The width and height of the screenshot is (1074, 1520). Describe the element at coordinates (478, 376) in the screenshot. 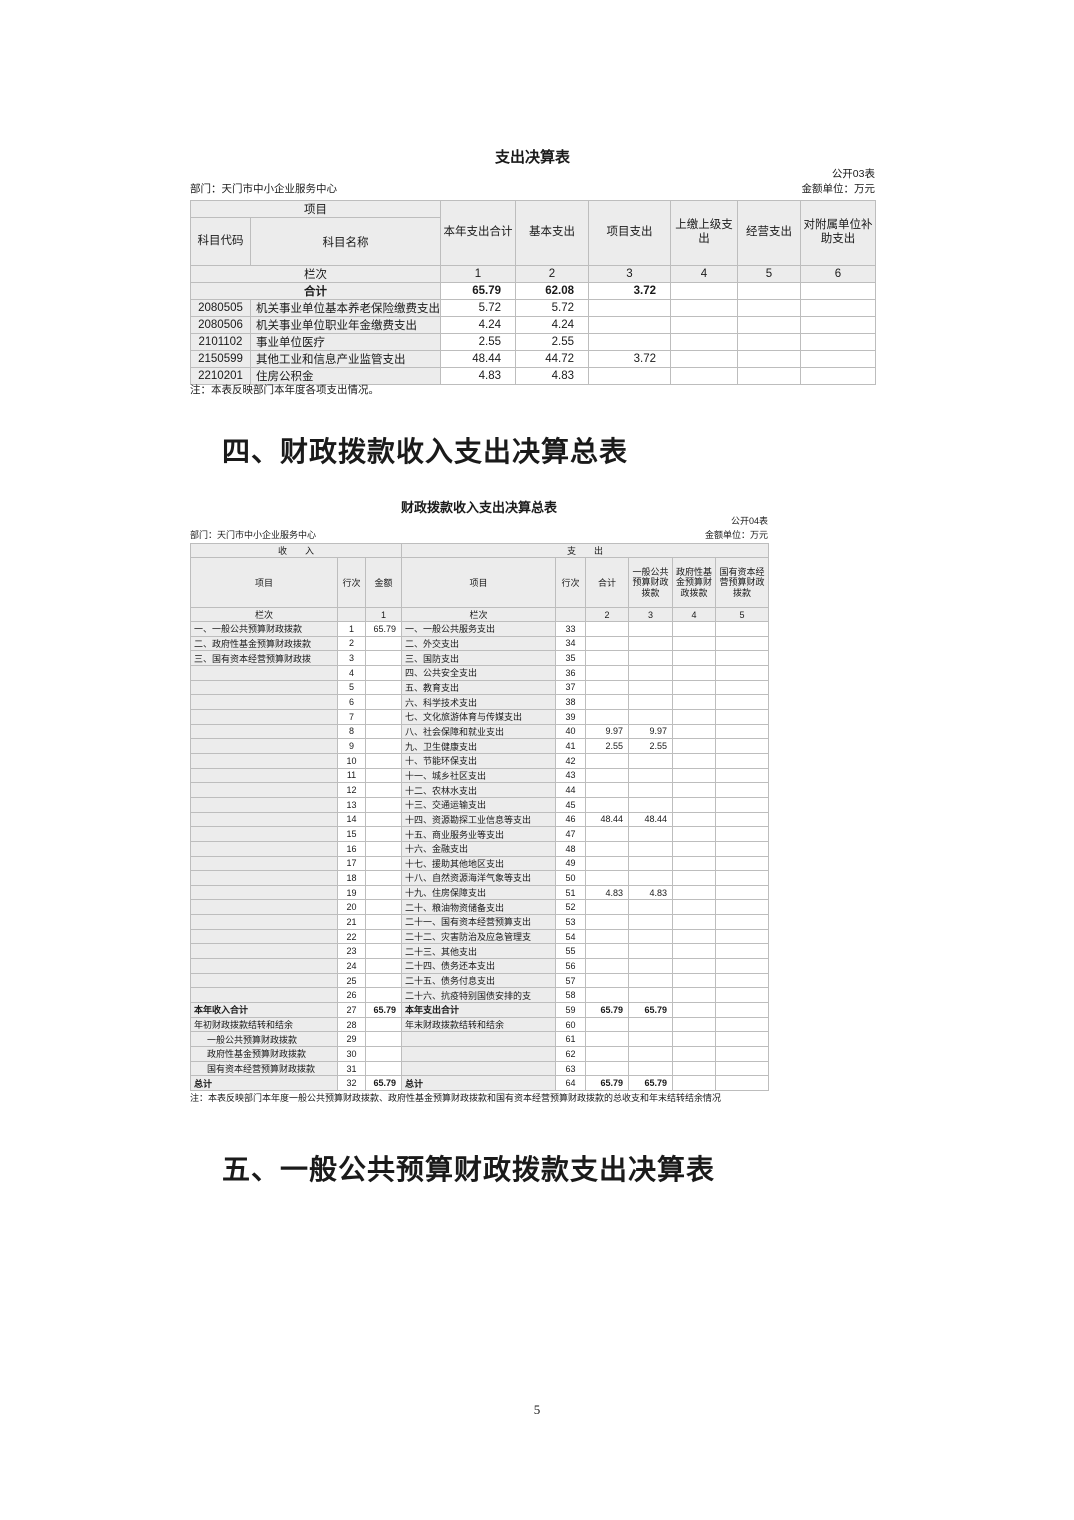

I see `table1-value-cell: 4.83` at that location.